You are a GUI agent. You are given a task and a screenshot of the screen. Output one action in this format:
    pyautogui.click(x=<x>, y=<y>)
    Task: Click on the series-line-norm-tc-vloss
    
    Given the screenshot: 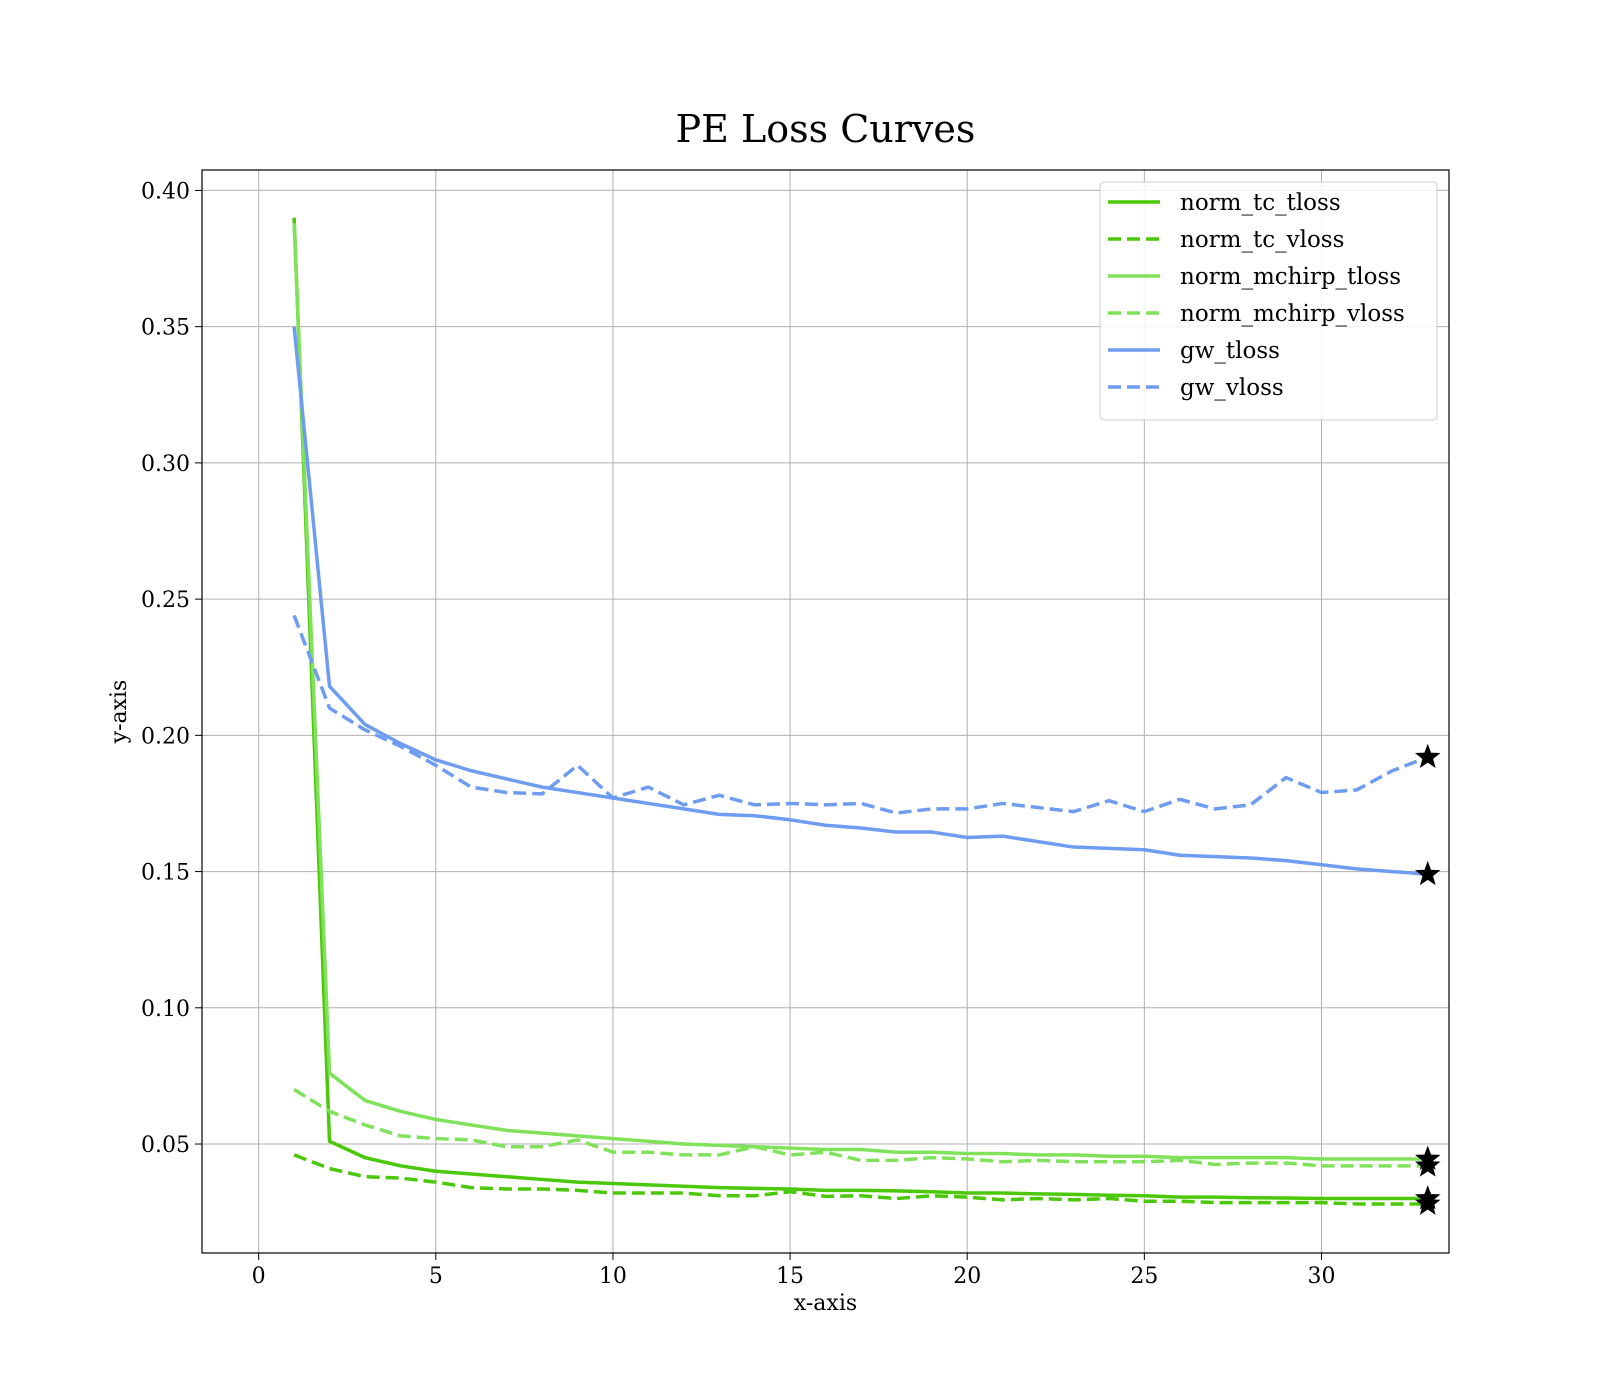 What is the action you would take?
    pyautogui.click(x=860, y=1179)
    